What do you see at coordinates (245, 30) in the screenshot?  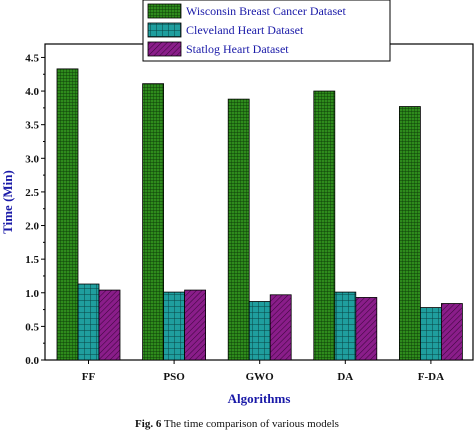 I see `legend-label: Cleveland Heart Dataset` at bounding box center [245, 30].